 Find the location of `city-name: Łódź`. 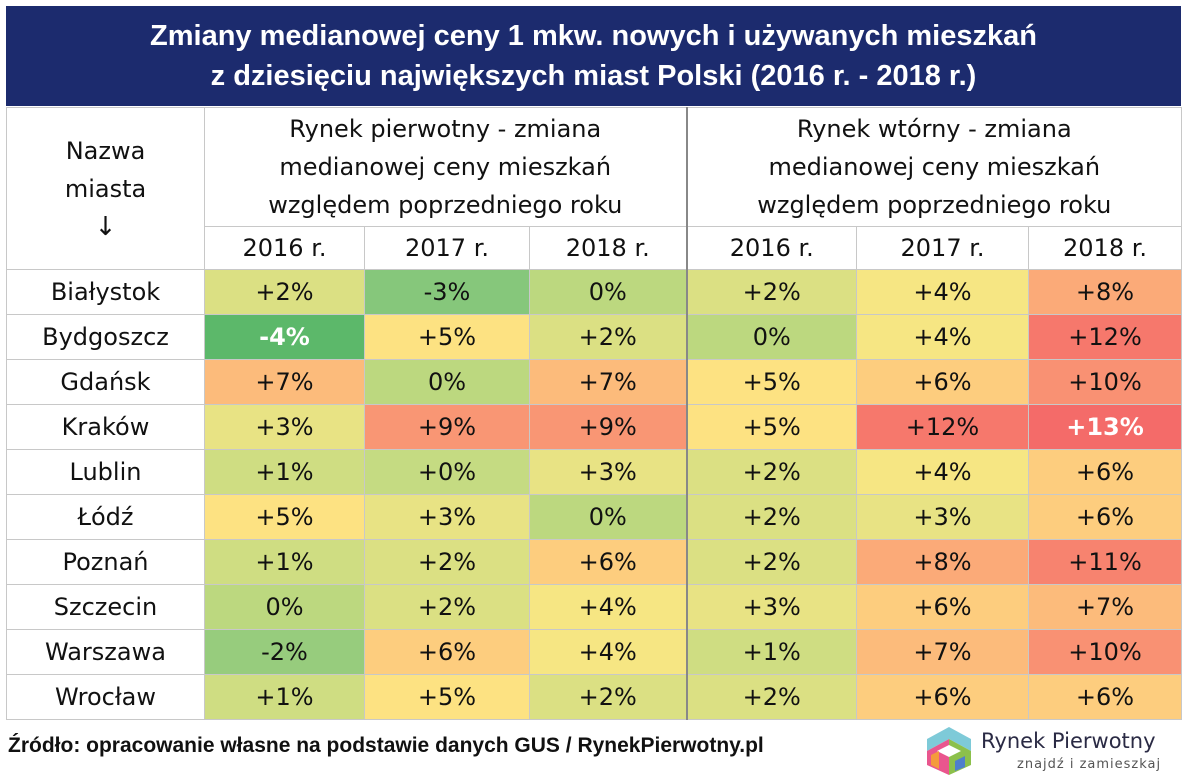

city-name: Łódź is located at coordinates (105, 517).